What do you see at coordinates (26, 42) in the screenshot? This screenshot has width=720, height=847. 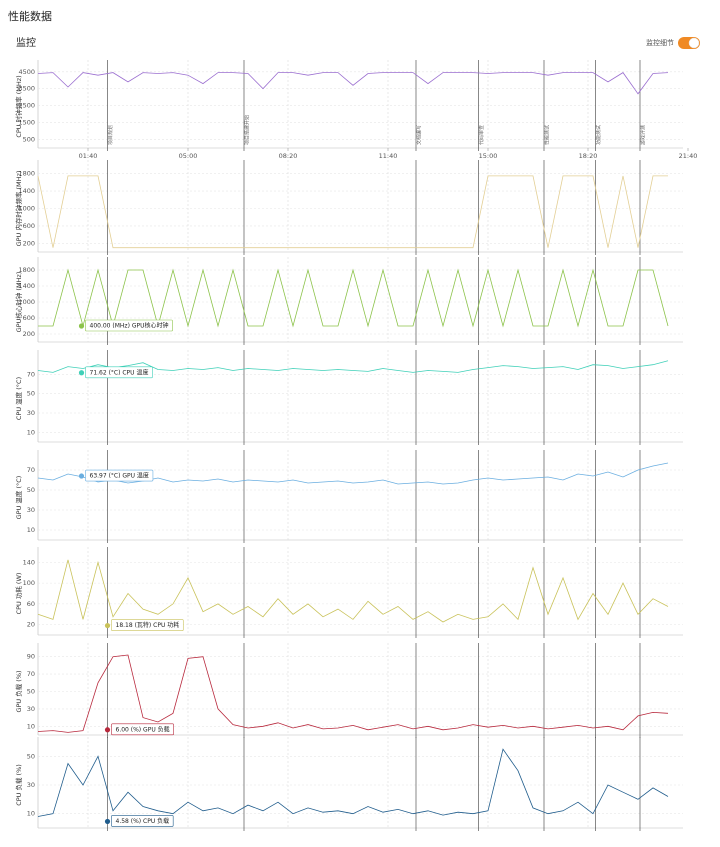 I see `section-title: 监控` at bounding box center [26, 42].